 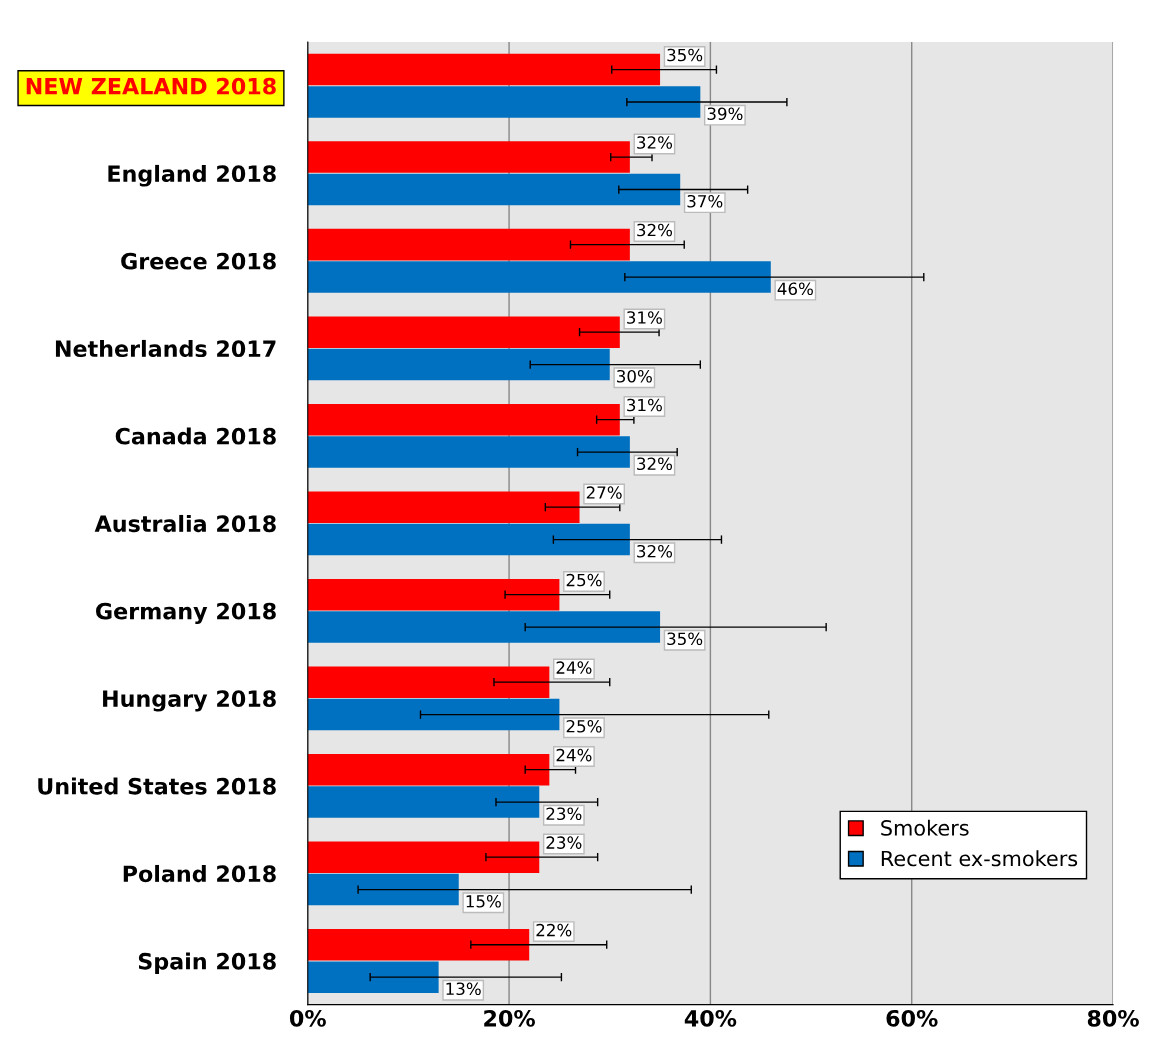 What do you see at coordinates (165, 348) in the screenshot?
I see `y-tick-label: Netherlands 2017` at bounding box center [165, 348].